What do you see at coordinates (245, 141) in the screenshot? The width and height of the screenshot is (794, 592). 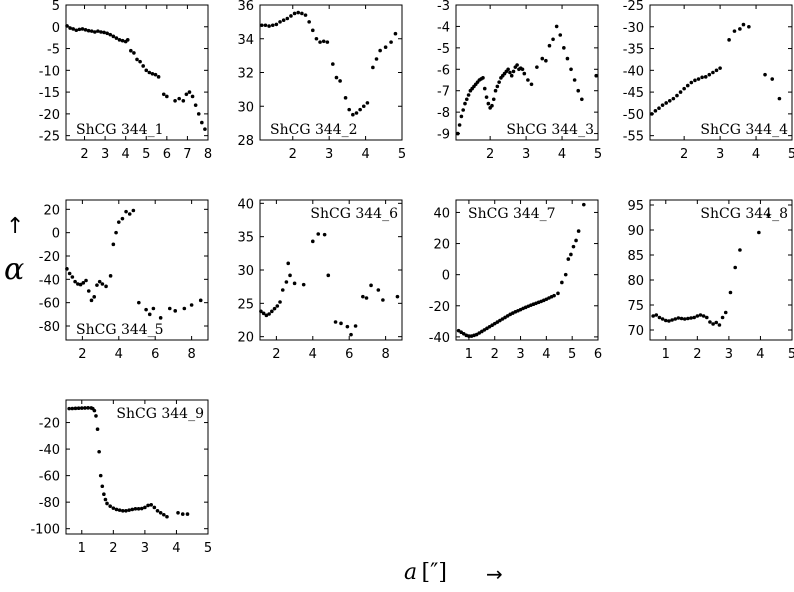 I see `y-tick-label: 28` at bounding box center [245, 141].